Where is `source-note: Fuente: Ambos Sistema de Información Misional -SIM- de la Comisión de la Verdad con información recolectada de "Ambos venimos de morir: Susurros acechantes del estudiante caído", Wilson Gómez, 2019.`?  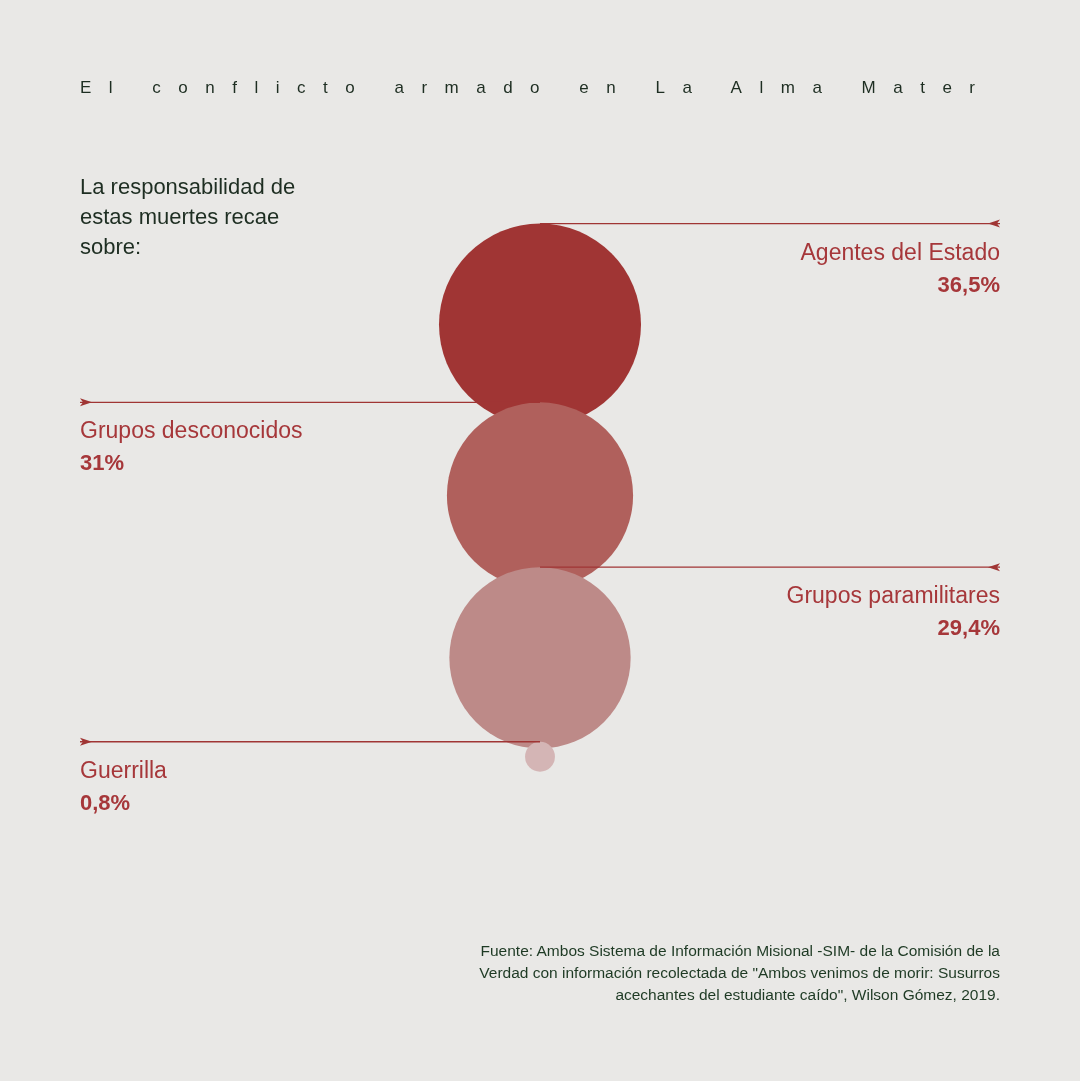
source-note: Fuente: Ambos Sistema de Información Misional -SIM- de la Comisión de la Verdad con información recolectada de "Ambos venimos de morir: Susurros acechantes del estudiante caído", Wilson Gómez, 2019. is located at coordinates (739, 973).